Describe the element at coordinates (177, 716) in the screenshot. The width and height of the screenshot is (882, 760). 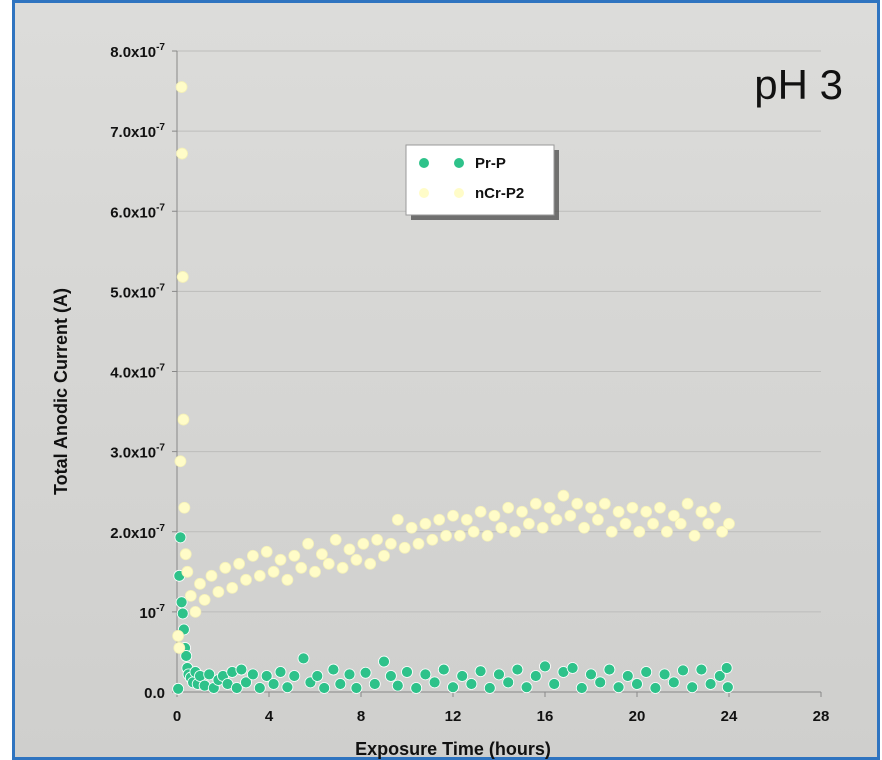
I see `x-tick-label: 0` at that location.